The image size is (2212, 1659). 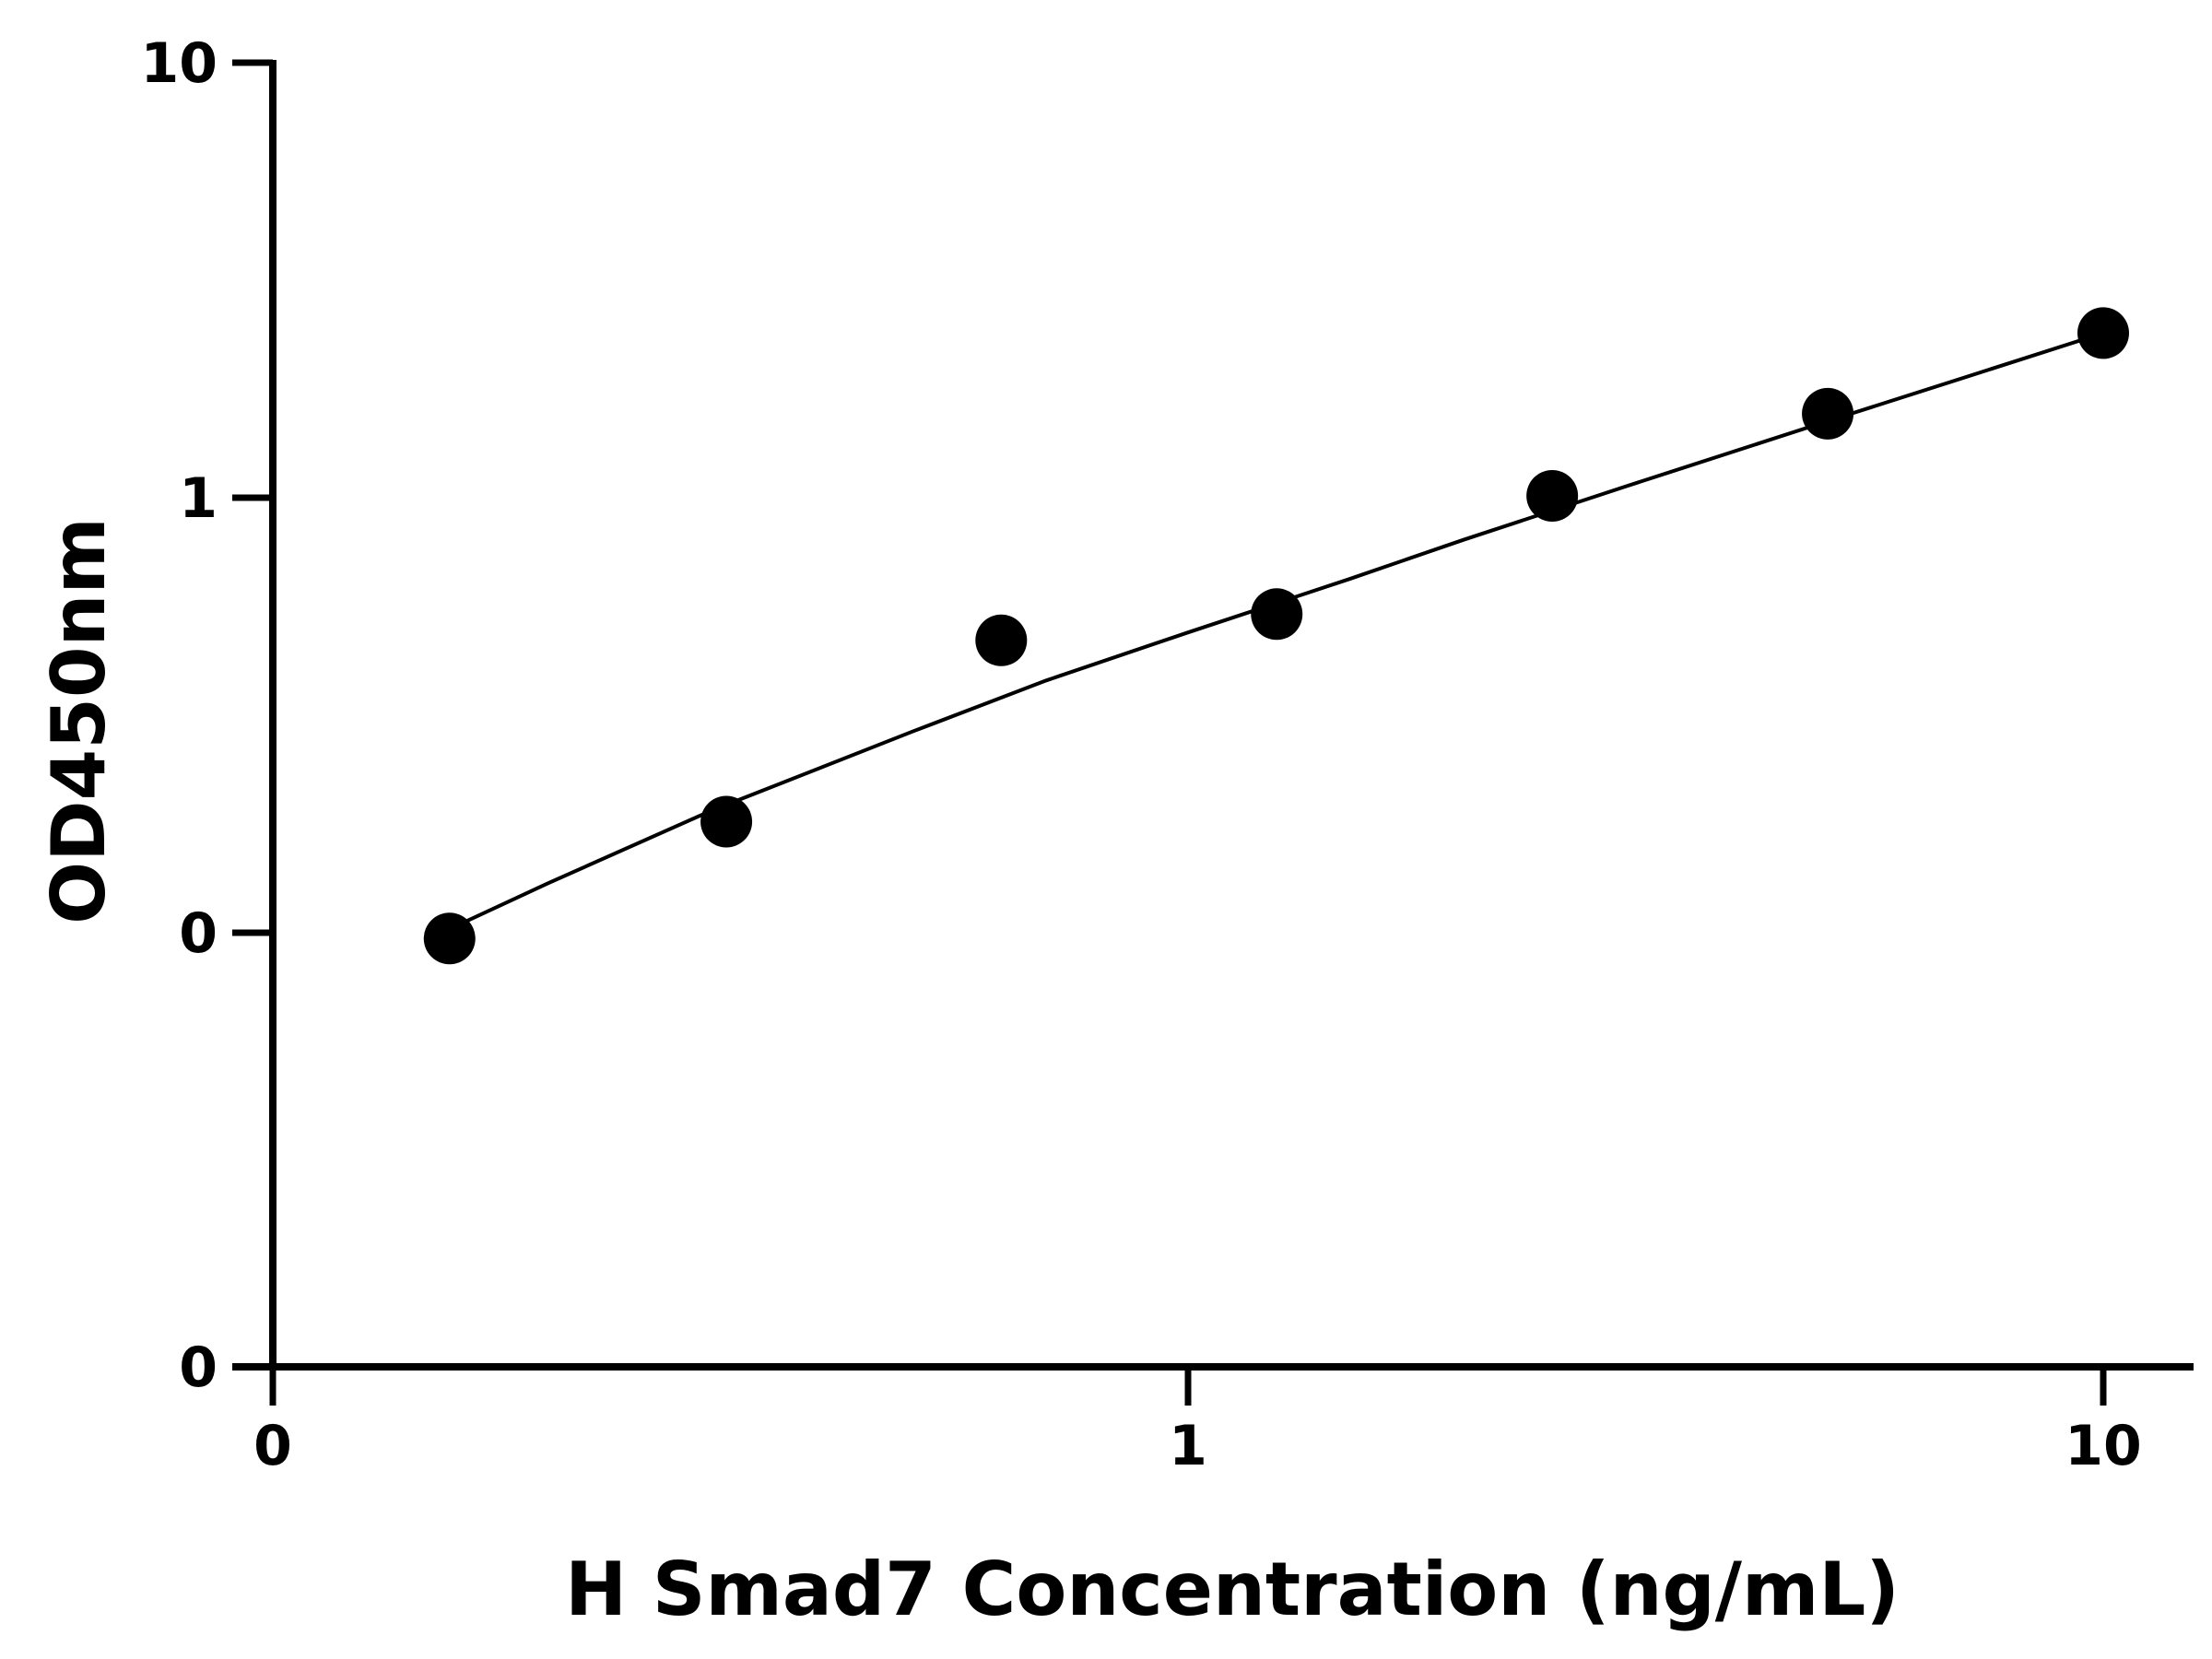 What do you see at coordinates (207, 715) in the screenshot?
I see `y-ticks: 0 0 1 10` at bounding box center [207, 715].